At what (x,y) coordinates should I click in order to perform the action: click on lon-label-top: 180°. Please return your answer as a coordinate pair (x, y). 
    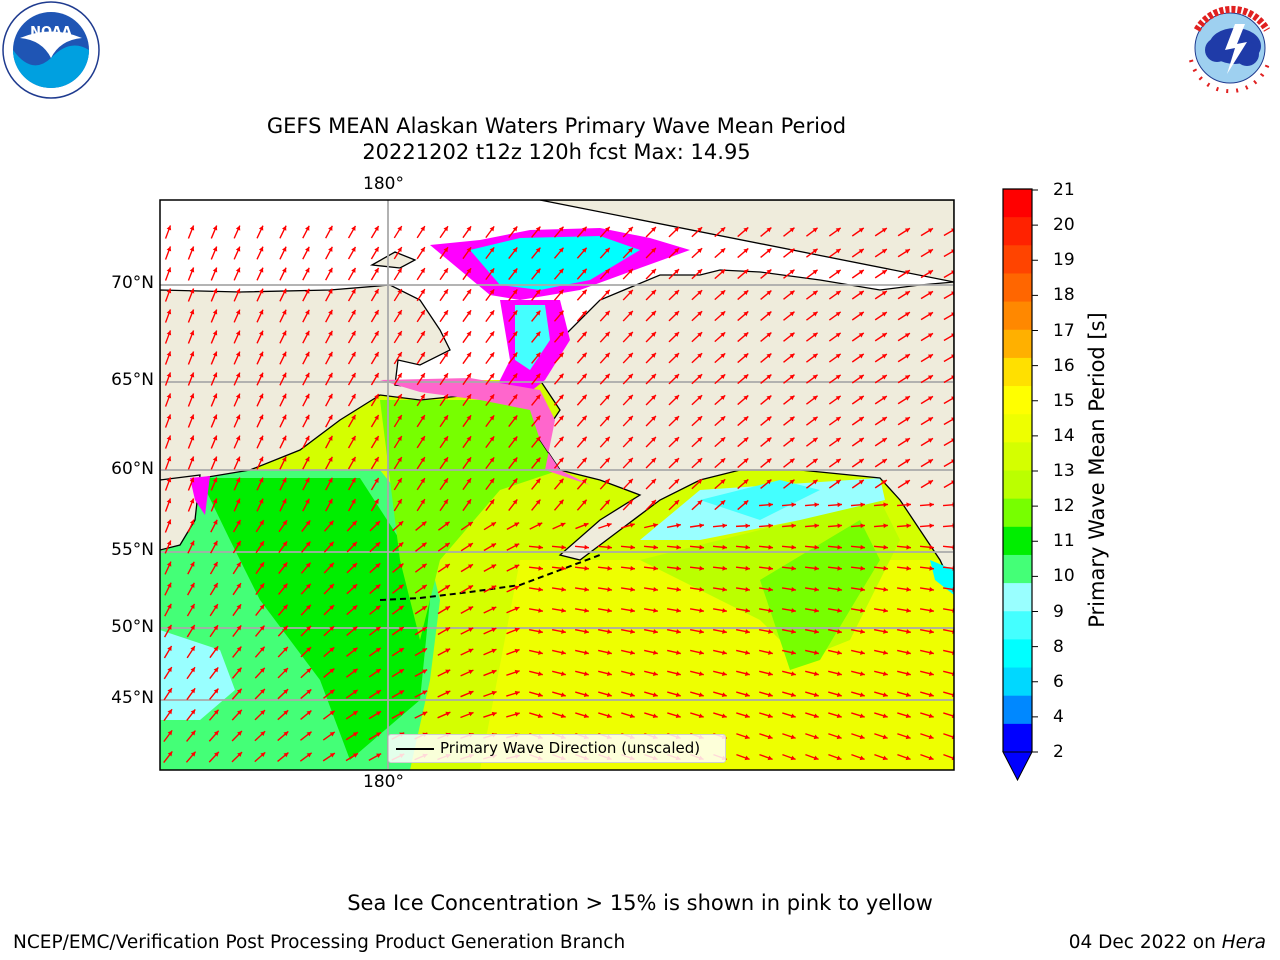
    Looking at the image, I should click on (383, 184).